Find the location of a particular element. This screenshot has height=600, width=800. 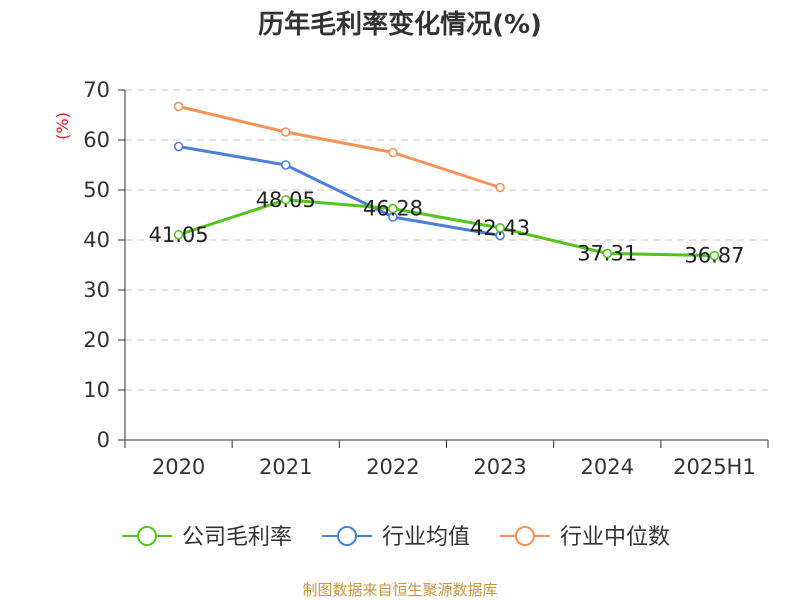

series-2-line is located at coordinates (339, 147).